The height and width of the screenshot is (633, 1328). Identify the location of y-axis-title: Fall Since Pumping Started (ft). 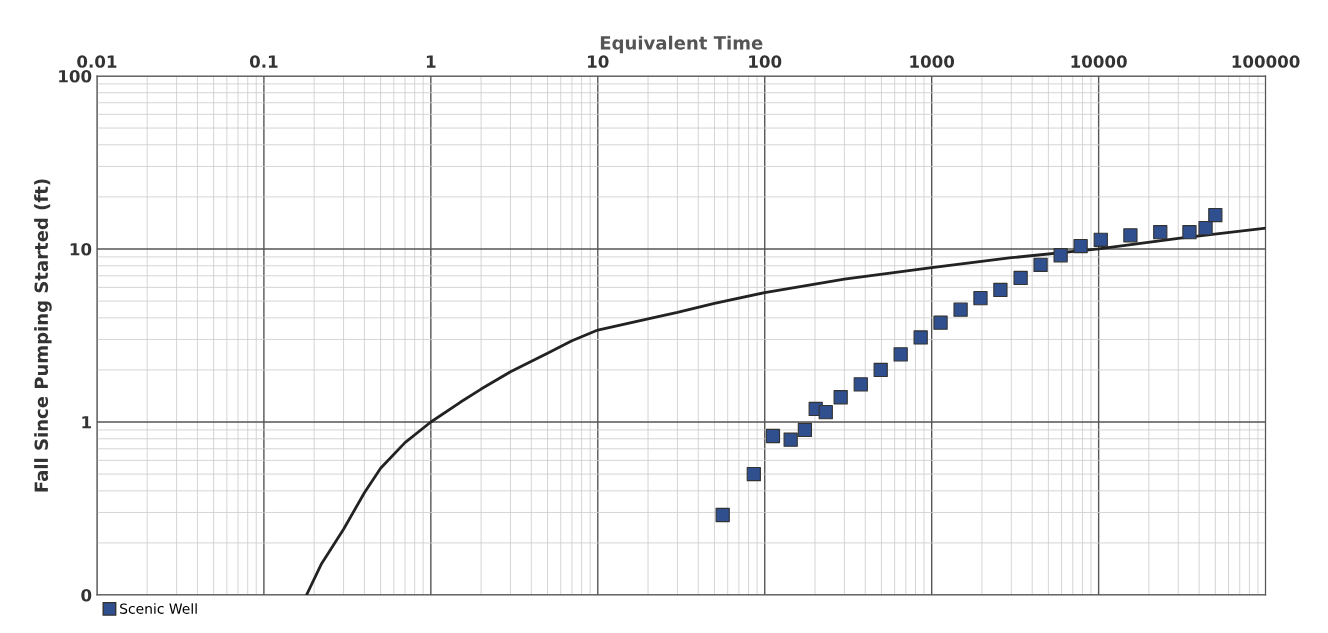
(43, 335).